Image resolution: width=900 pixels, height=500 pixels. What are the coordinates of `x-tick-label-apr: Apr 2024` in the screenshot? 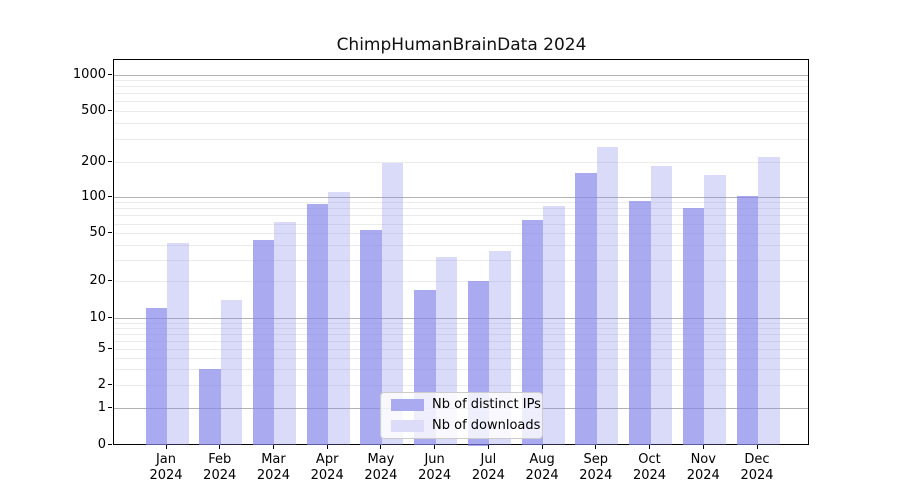 It's located at (327, 467).